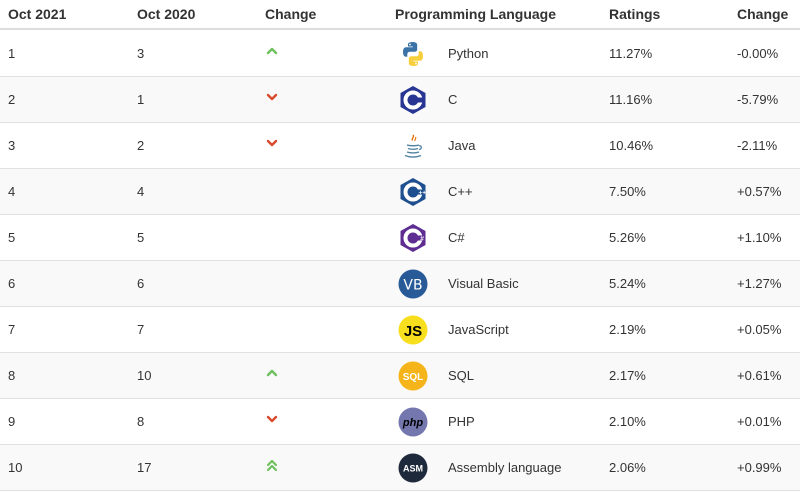 This screenshot has height=492, width=800. What do you see at coordinates (461, 421) in the screenshot?
I see `language-name: PHP` at bounding box center [461, 421].